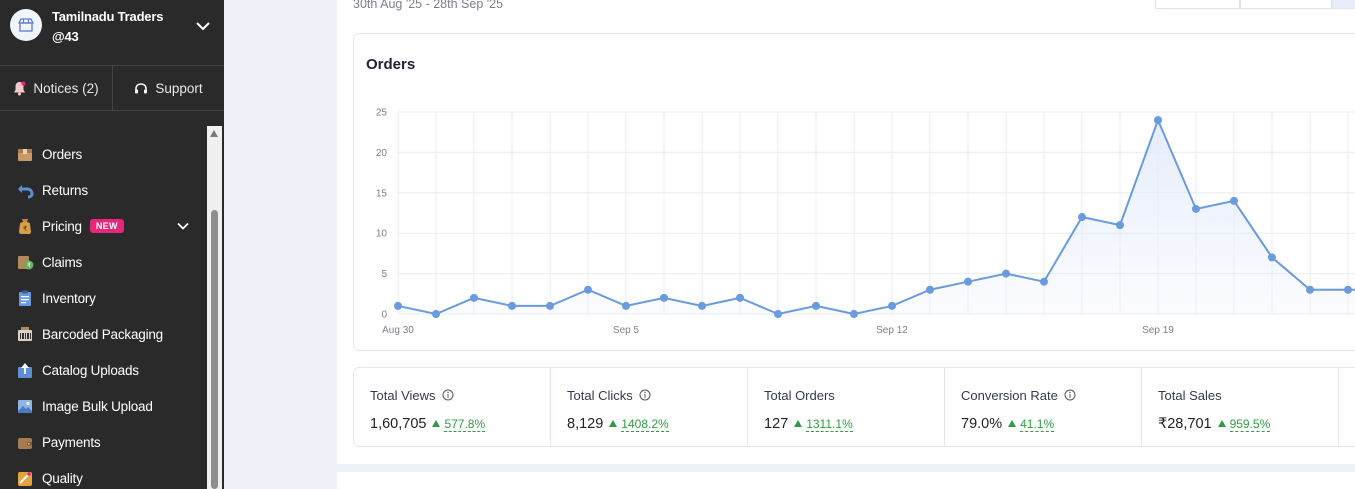  I want to click on sidebar-item-label: Claims, so click(62, 262).